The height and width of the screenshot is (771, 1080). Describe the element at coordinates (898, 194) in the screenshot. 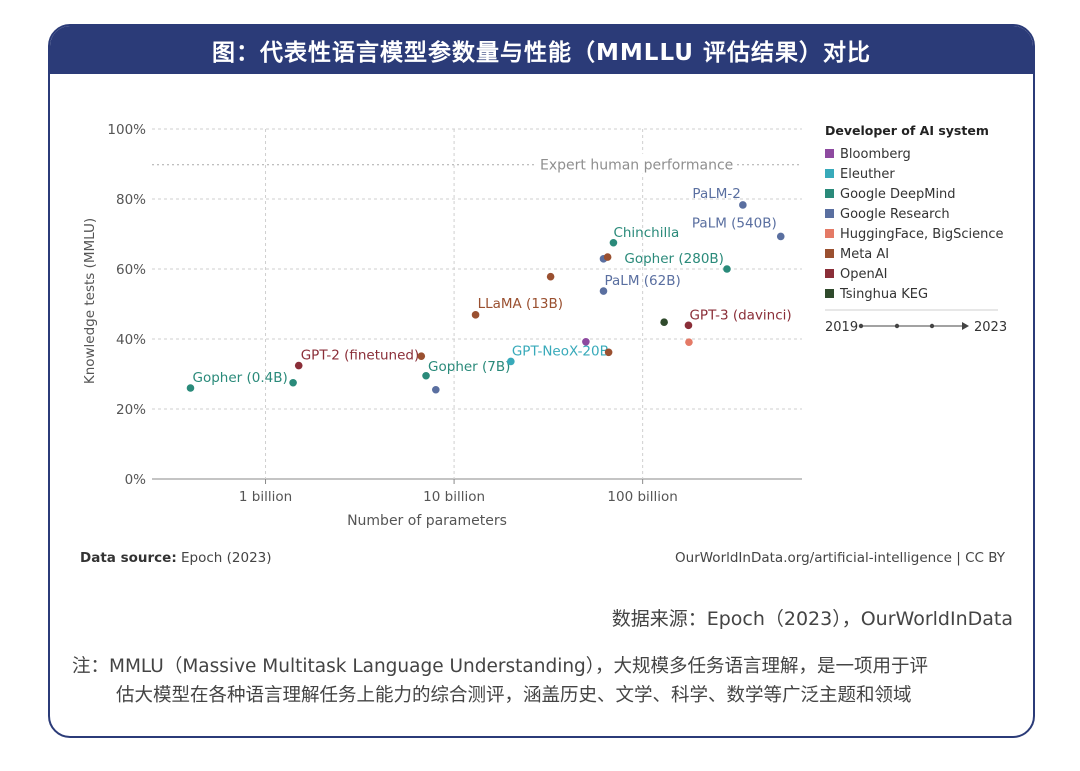

I see `legend-label: Google DeepMind` at that location.